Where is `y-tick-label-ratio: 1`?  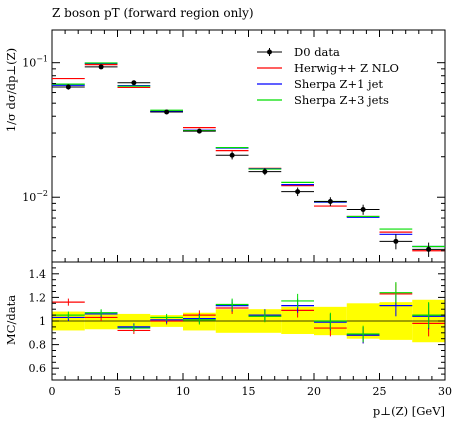 y-tick-label-ratio: 1 is located at coordinates (42, 321).